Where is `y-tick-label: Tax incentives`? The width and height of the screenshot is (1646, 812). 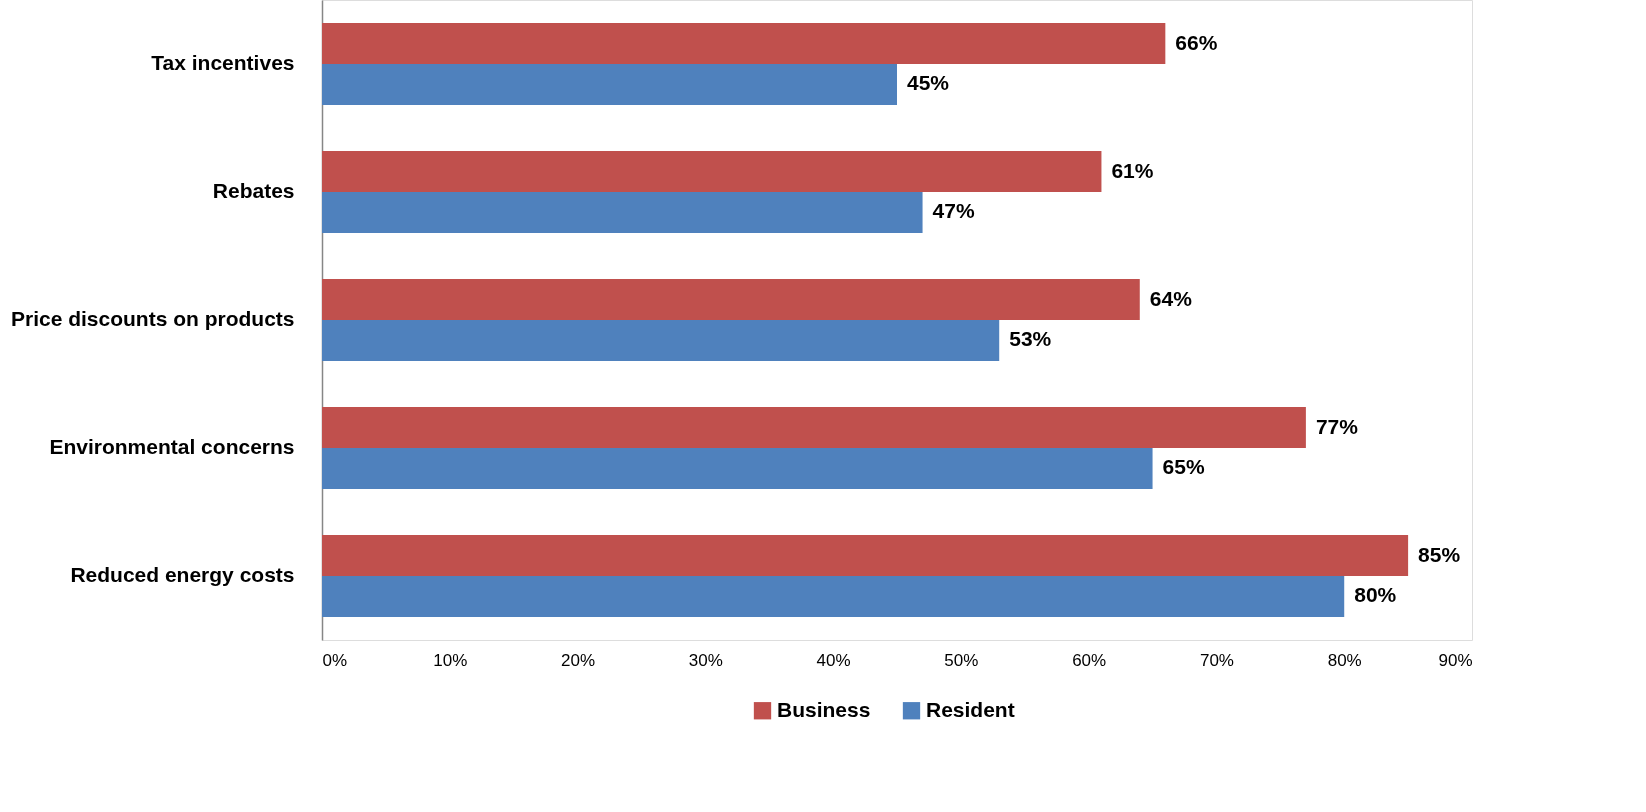
y-tick-label: Tax incentives is located at coordinates (223, 62).